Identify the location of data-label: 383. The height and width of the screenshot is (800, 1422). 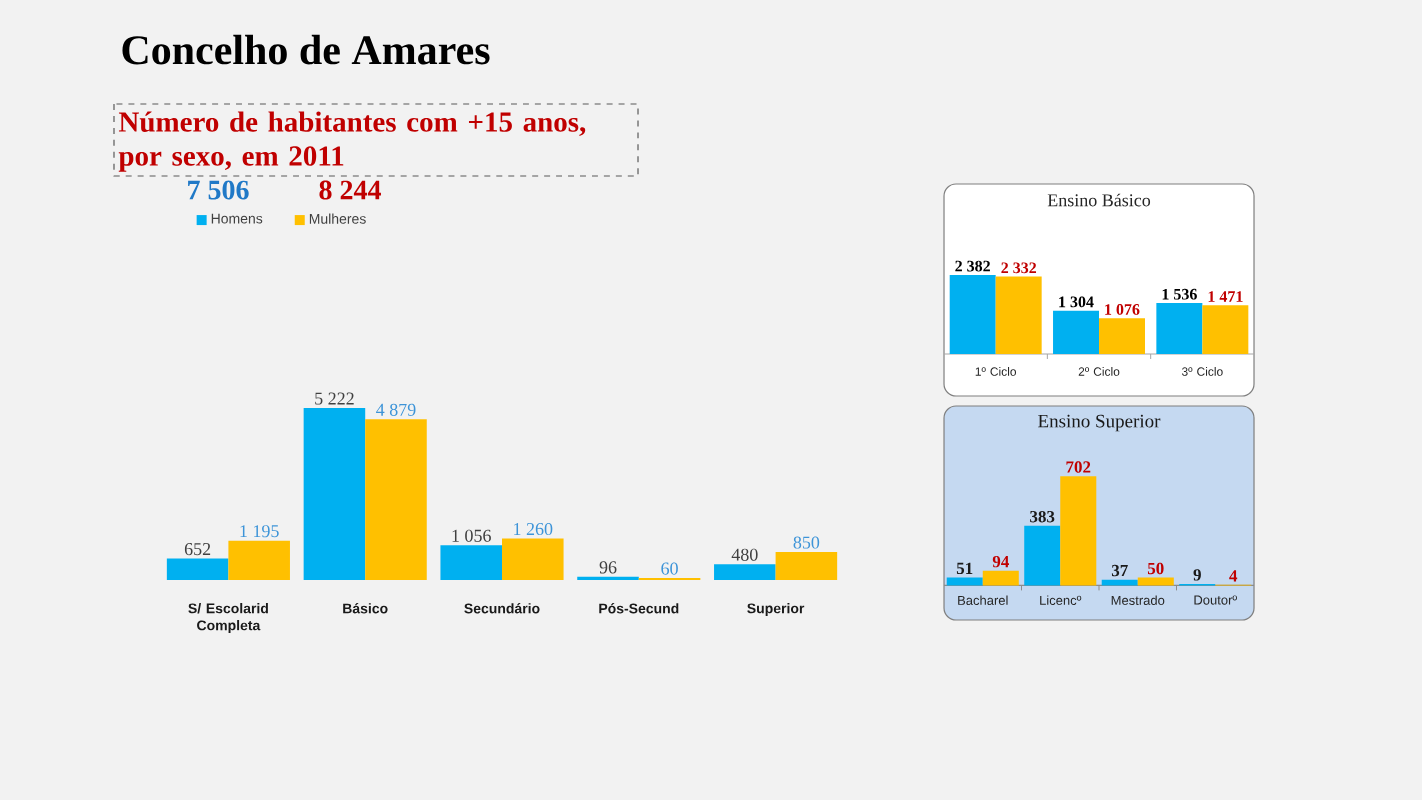
(1042, 516).